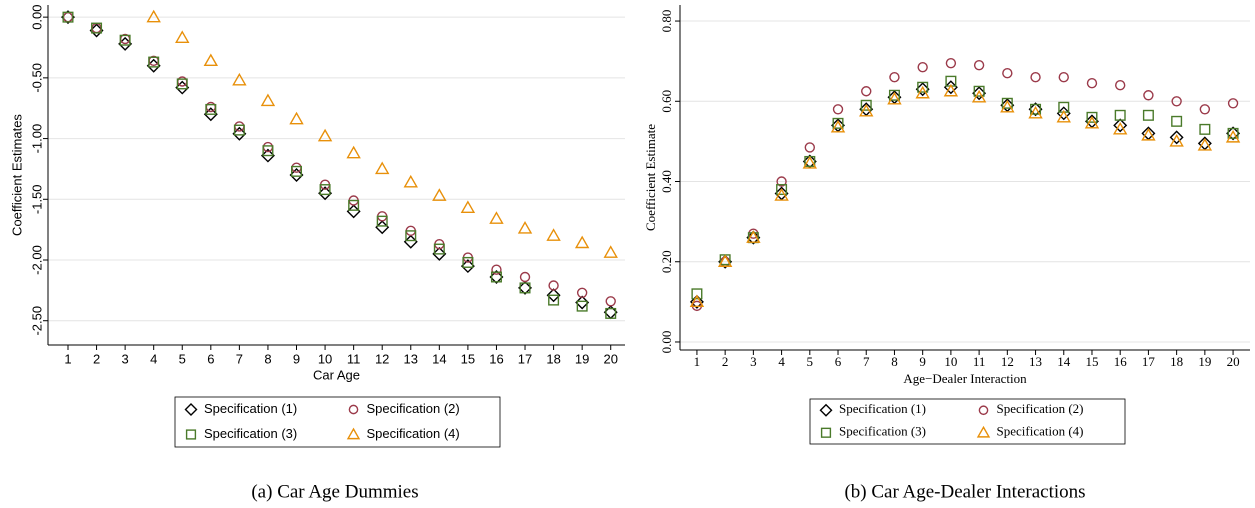 This screenshot has height=508, width=1255. What do you see at coordinates (1007, 361) in the screenshot?
I see `x-tick-label: 12` at bounding box center [1007, 361].